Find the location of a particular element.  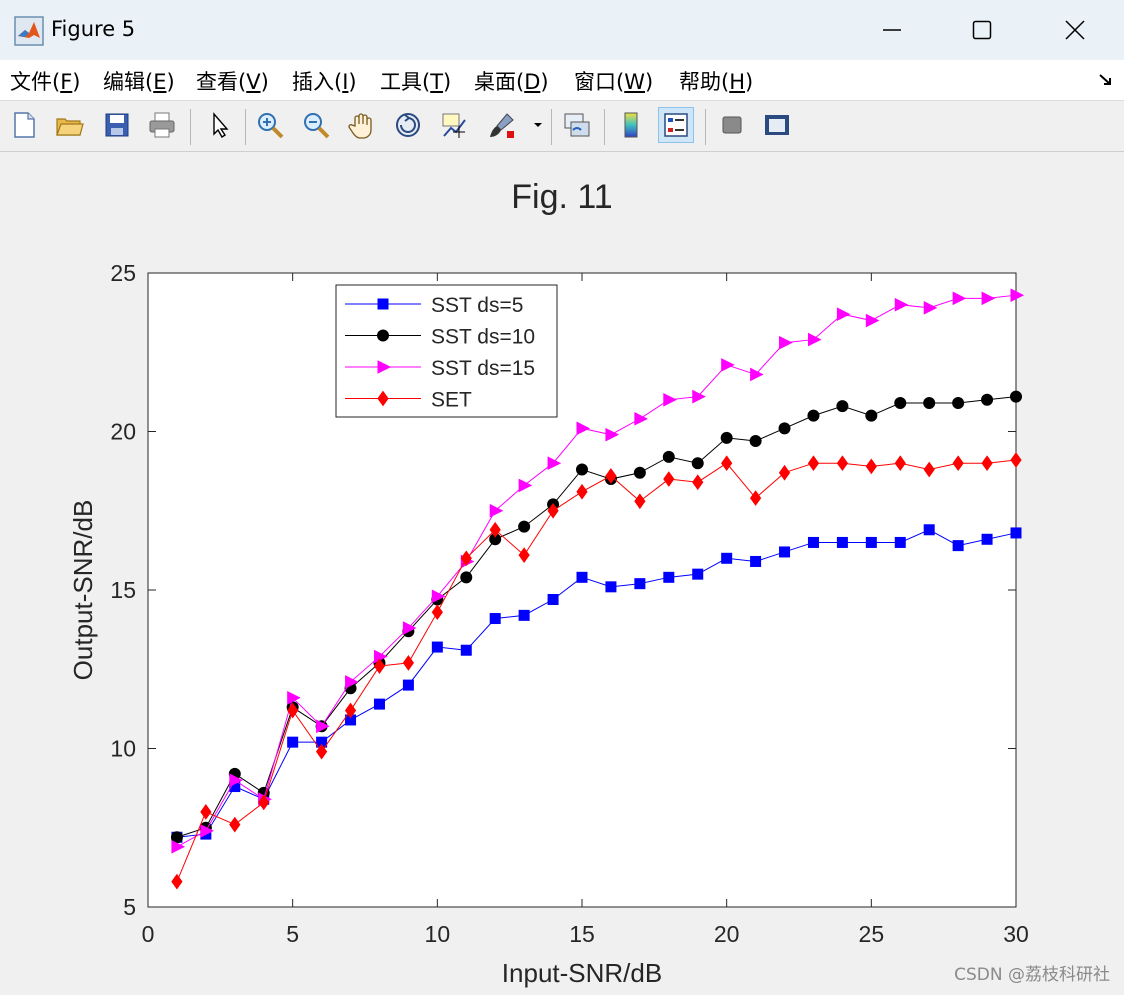

colorbar-button is located at coordinates (631, 125).